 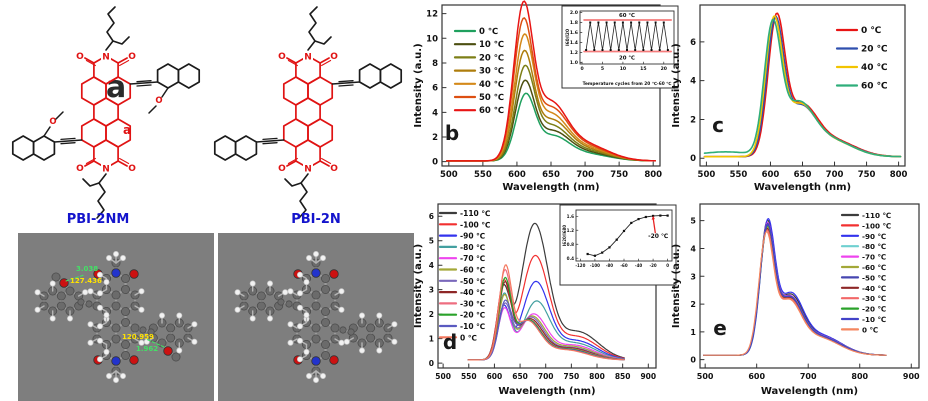 What do you see at coordinates (861, 59) in the screenshot?
I see `legend: 0 ℃ 20 ℃ 40 ℃ 60 ℃` at bounding box center [861, 59].